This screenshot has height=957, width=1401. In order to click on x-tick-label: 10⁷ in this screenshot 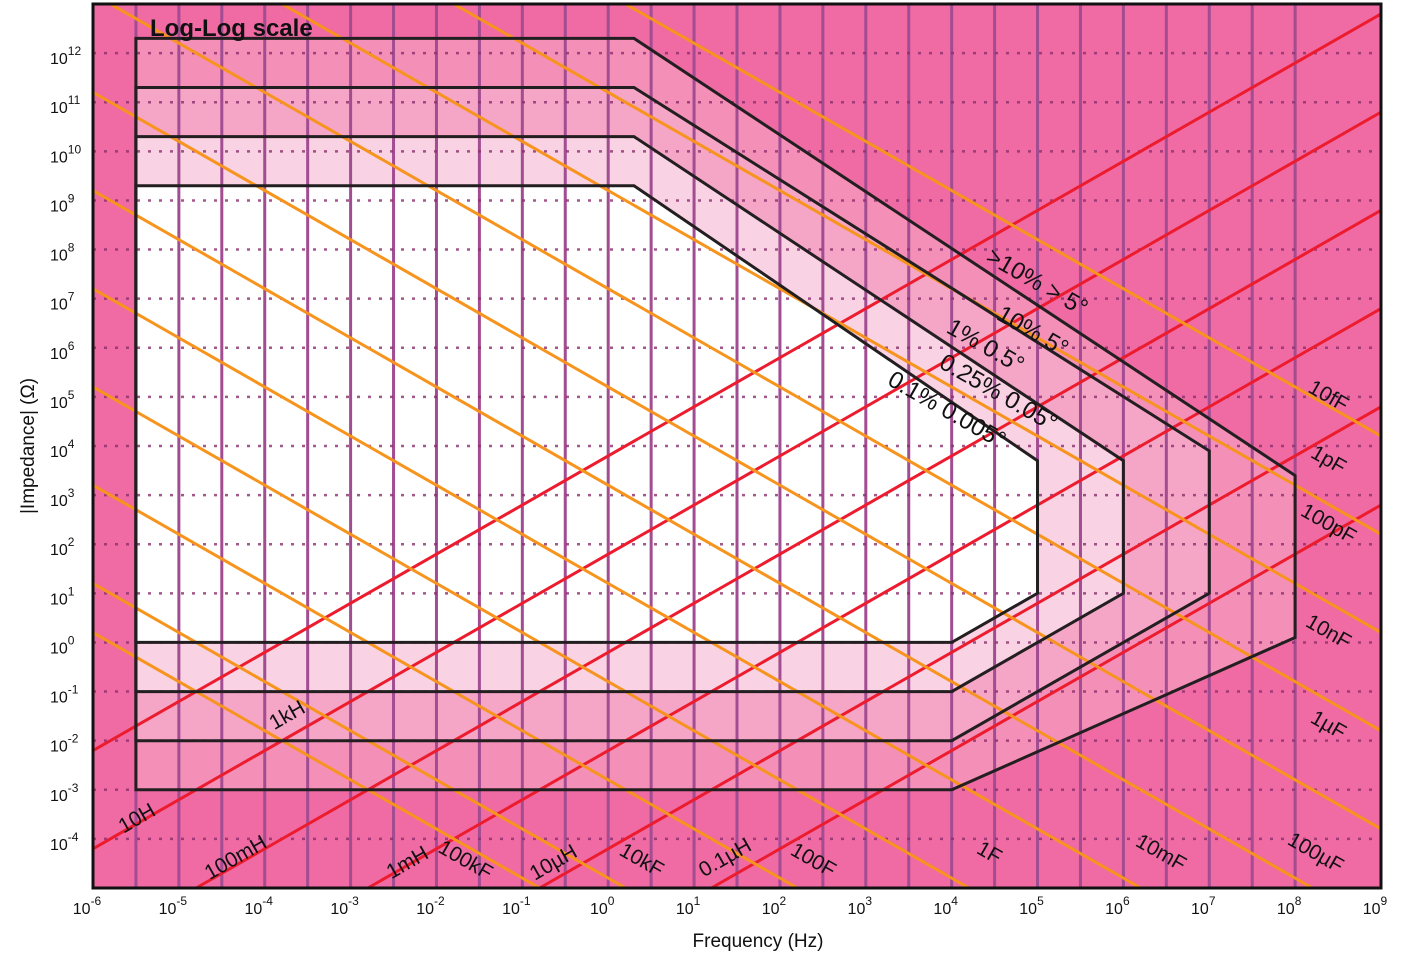, I will do `click(1203, 906)`.